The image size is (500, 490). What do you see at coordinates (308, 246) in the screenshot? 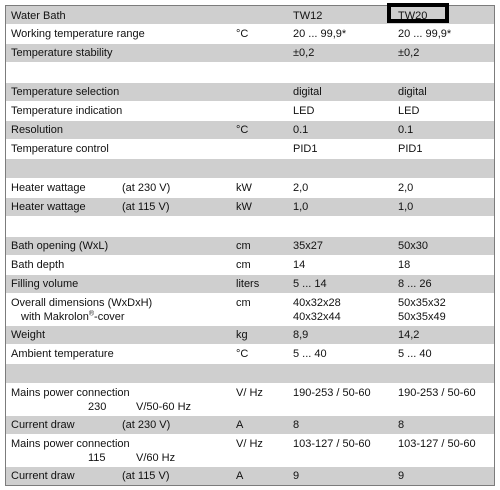
I see `row-value-tw12: 35x27` at bounding box center [308, 246].